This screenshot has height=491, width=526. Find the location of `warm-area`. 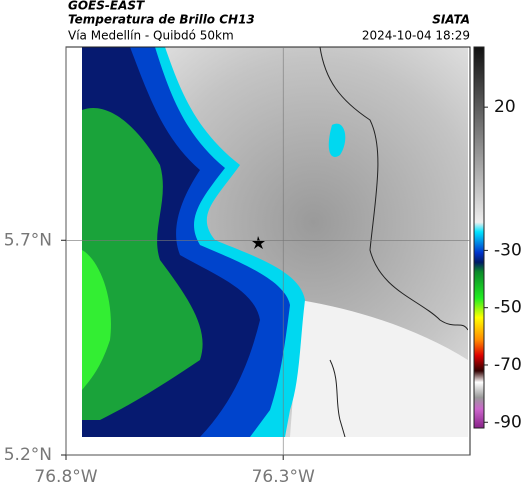

warm-area is located at coordinates (379, 368).